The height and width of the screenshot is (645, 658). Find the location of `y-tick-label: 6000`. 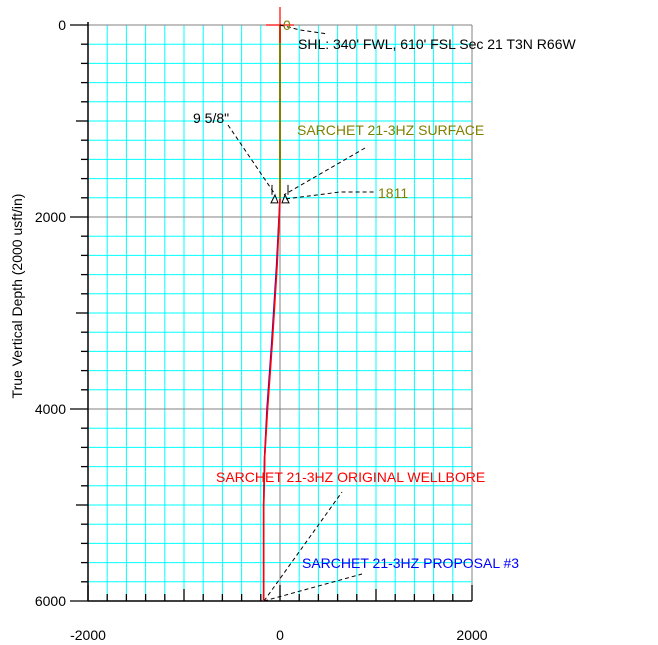

y-tick-label: 6000 is located at coordinates (50, 601).